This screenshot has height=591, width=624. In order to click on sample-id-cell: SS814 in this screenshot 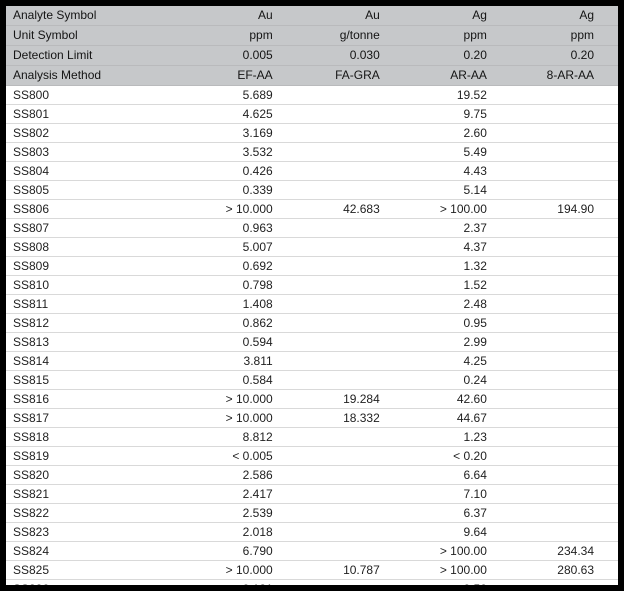, I will do `click(31, 361)`.